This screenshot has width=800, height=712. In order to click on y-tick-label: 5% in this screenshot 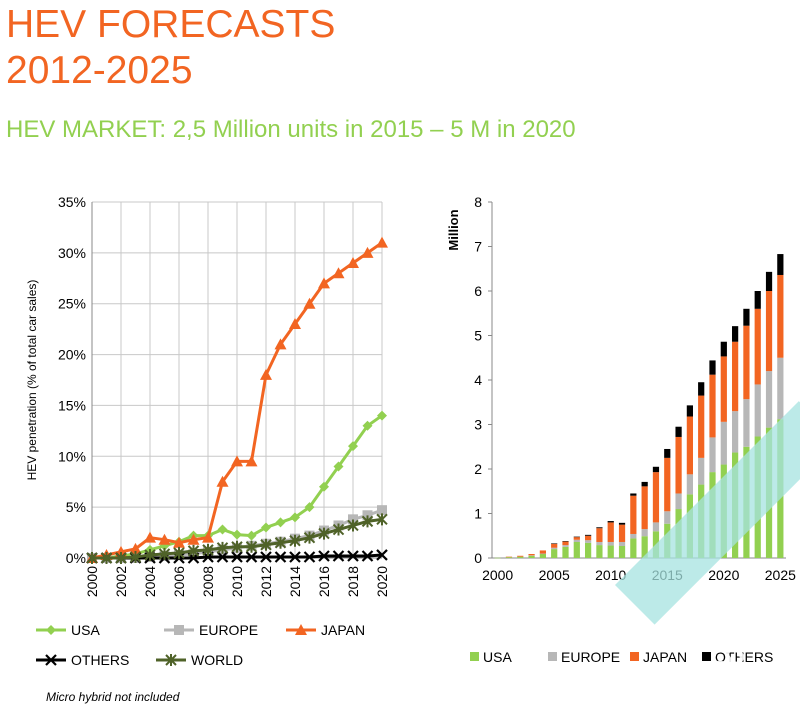, I will do `click(76, 507)`.